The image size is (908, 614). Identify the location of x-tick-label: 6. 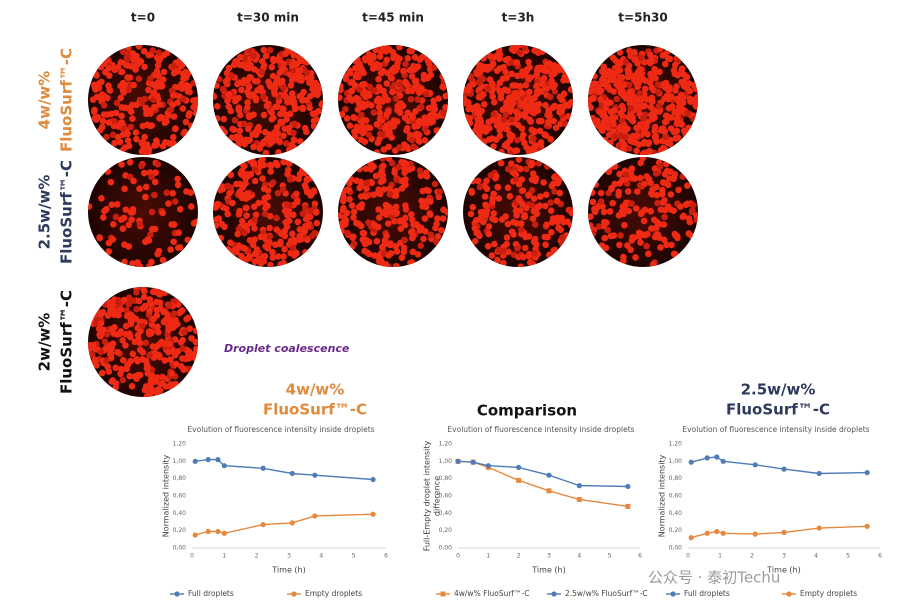
(880, 556).